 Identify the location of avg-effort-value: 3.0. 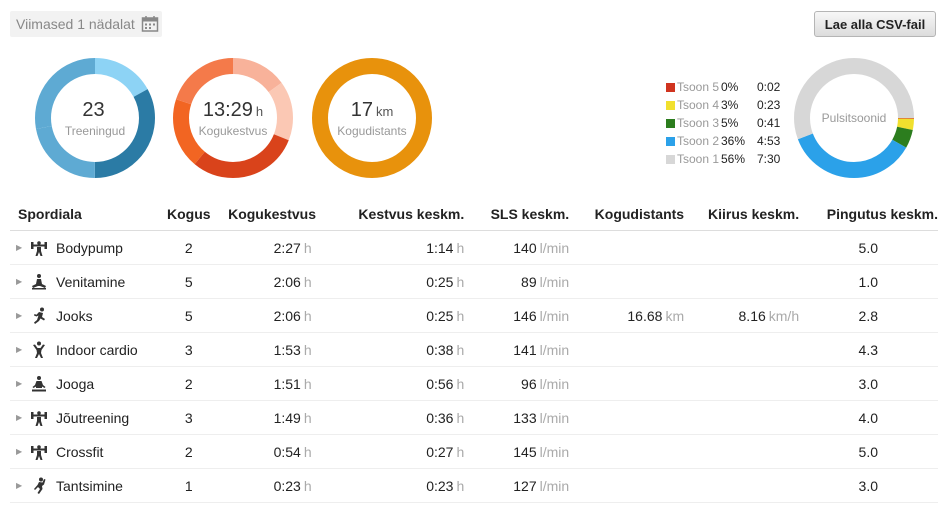
(868, 485).